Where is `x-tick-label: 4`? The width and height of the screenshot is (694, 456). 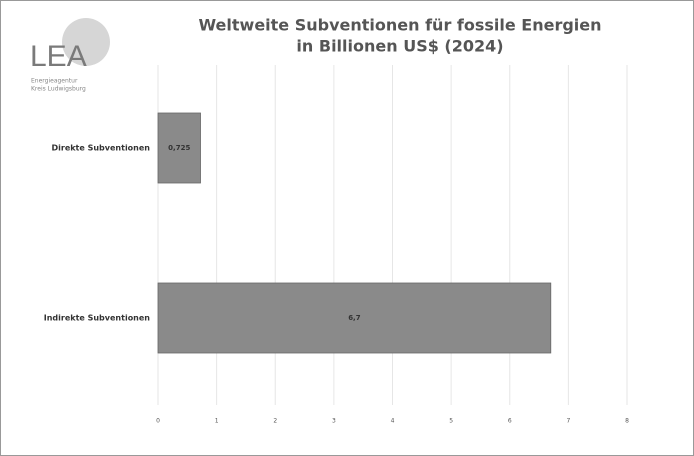
x-tick-label: 4 is located at coordinates (393, 421).